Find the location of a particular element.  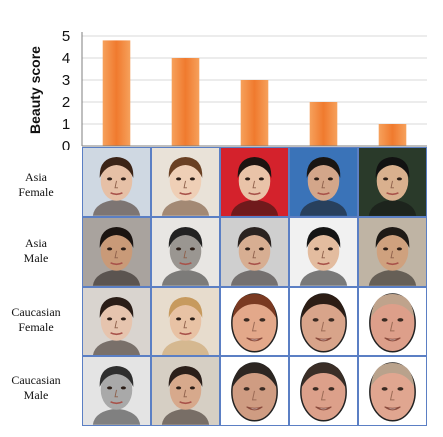

y-tick-label: 2 is located at coordinates (66, 102).